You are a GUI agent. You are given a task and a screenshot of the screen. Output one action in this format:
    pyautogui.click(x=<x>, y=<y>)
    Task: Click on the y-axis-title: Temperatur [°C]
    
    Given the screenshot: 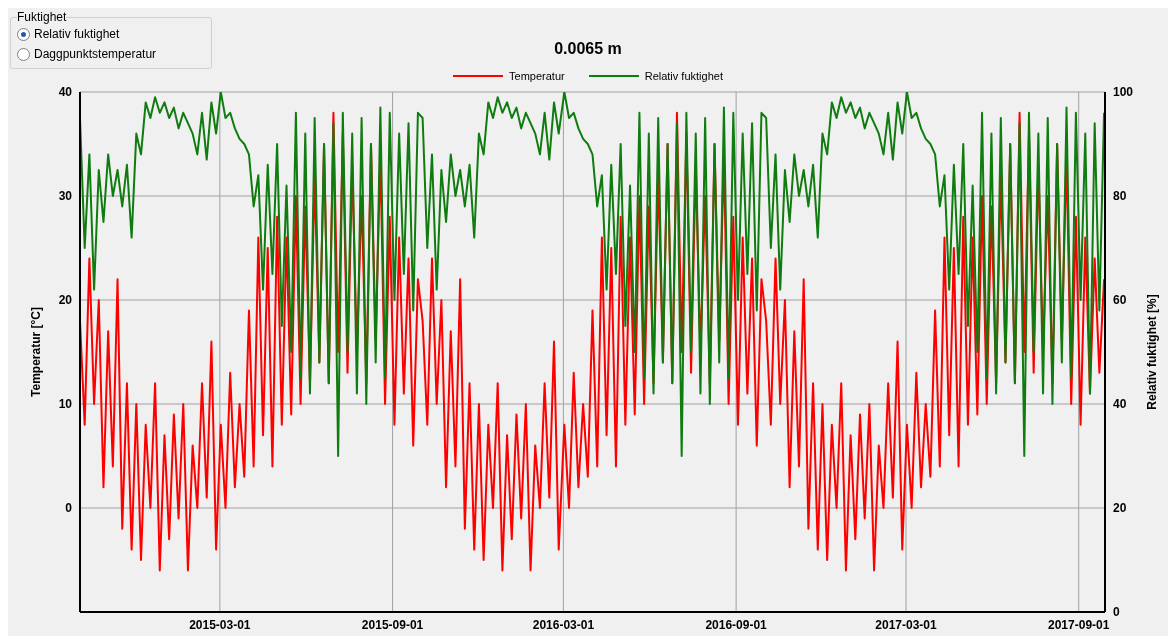 What is the action you would take?
    pyautogui.click(x=36, y=352)
    